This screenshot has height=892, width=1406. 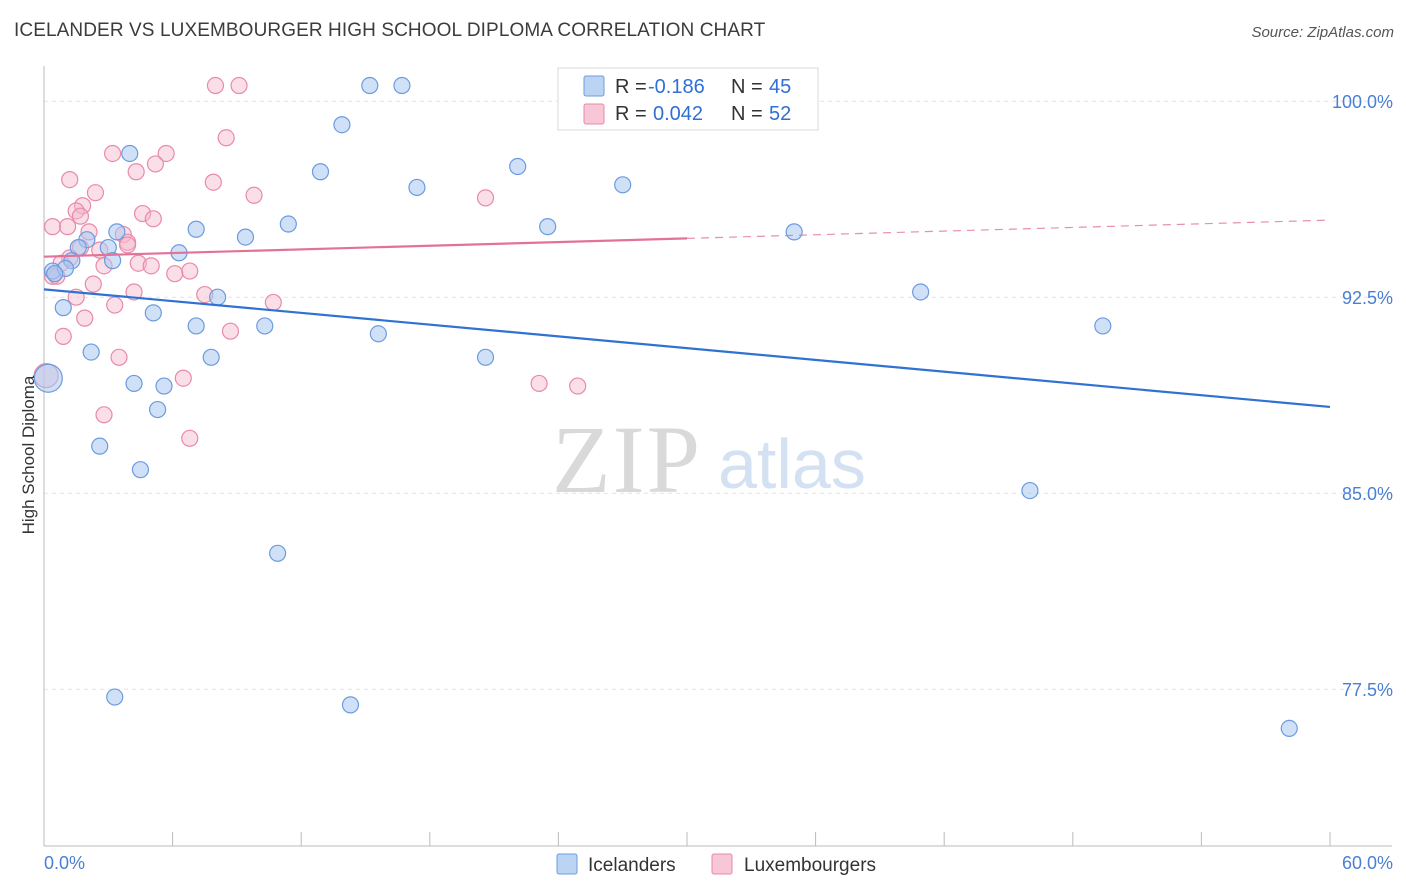 What do you see at coordinates (722, 864) in the screenshot?
I see `bottom-legend-swatch-luxembourgers` at bounding box center [722, 864].